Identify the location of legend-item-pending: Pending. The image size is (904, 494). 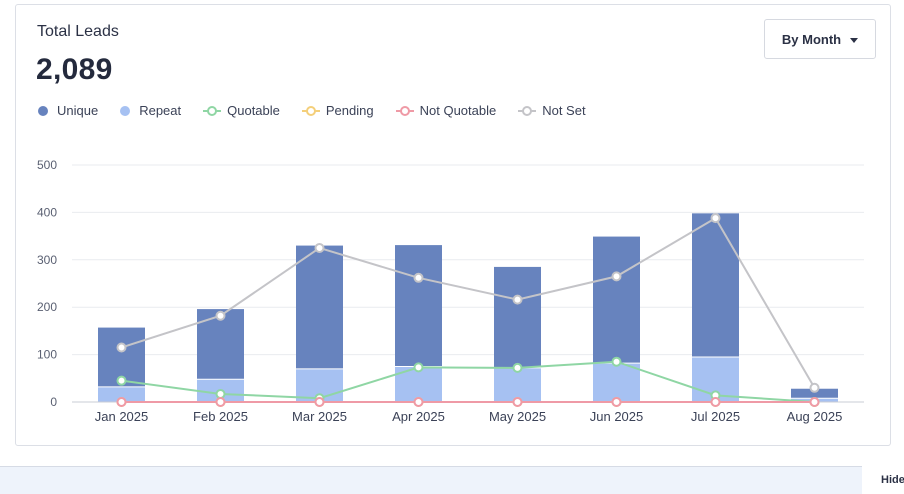
(337, 110).